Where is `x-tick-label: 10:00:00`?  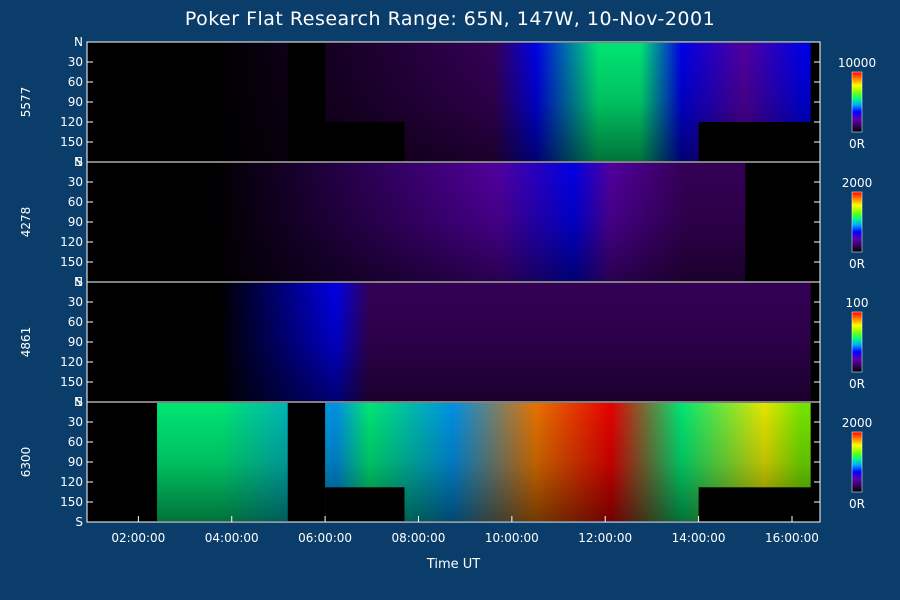
x-tick-label: 10:00:00 is located at coordinates (512, 538).